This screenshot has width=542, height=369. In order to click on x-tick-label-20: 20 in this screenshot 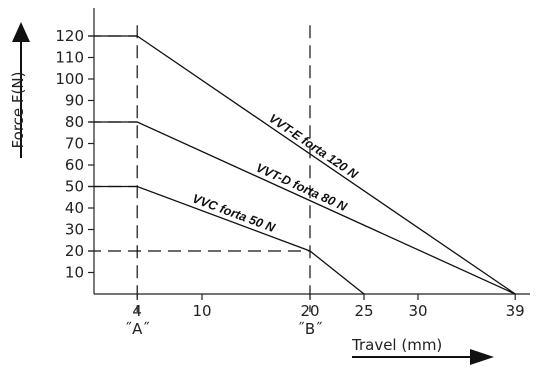, I will do `click(309, 311)`.